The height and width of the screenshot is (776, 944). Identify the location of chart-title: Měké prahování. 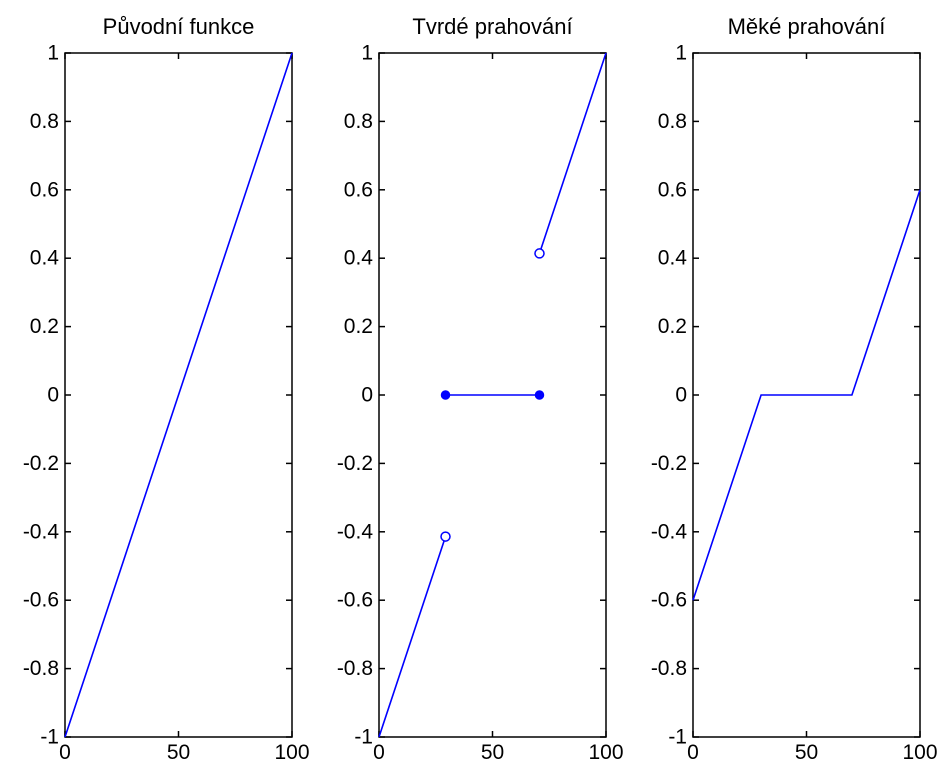
(807, 26).